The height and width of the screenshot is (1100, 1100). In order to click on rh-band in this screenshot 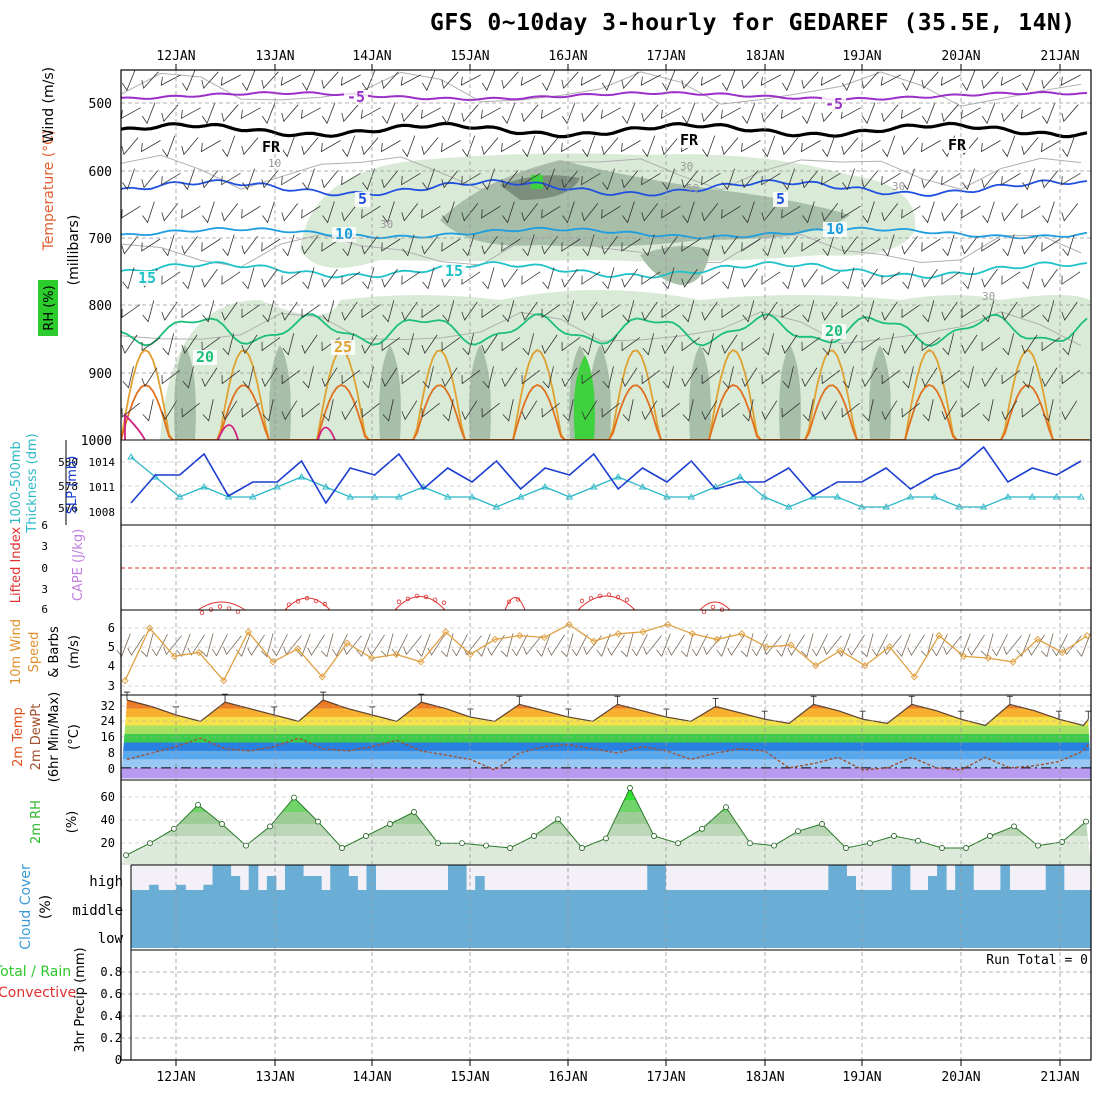, I will do `click(606, 830)`.